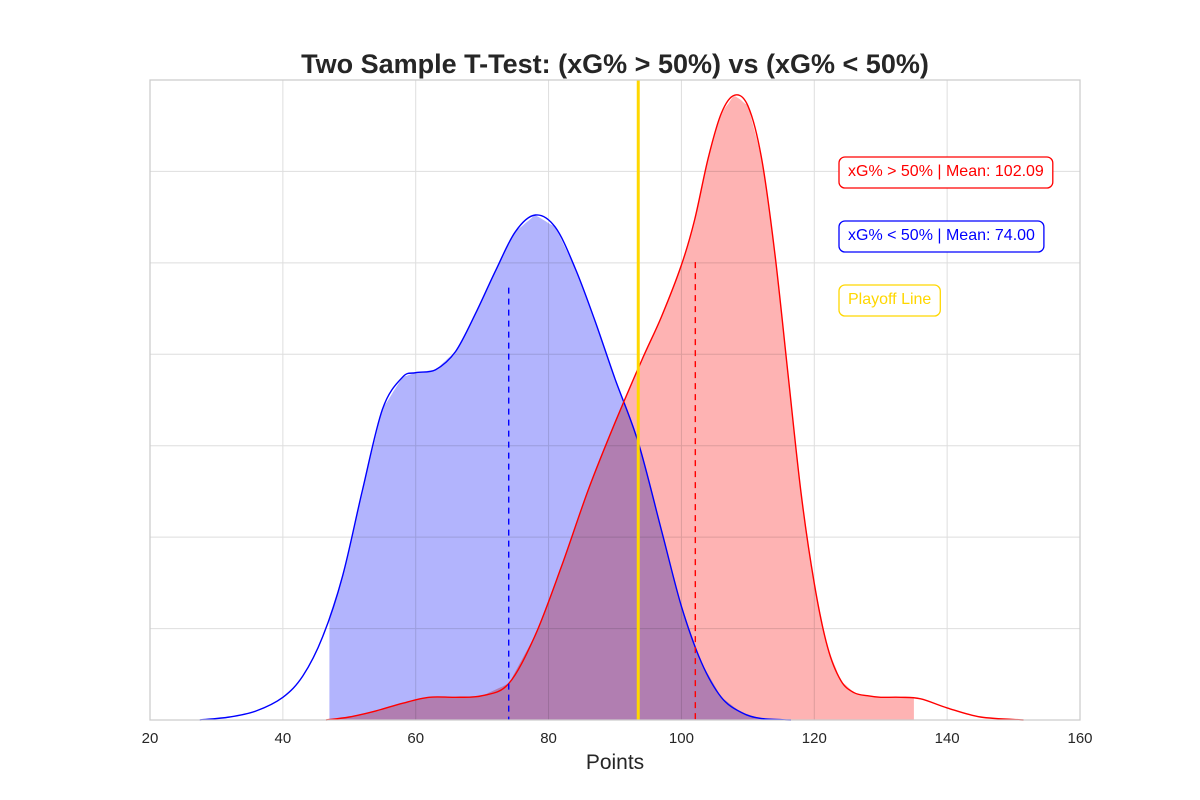 This screenshot has width=1200, height=800. I want to click on annotation-box-0: xG% > 50% | Mean: 102.09, so click(946, 172).